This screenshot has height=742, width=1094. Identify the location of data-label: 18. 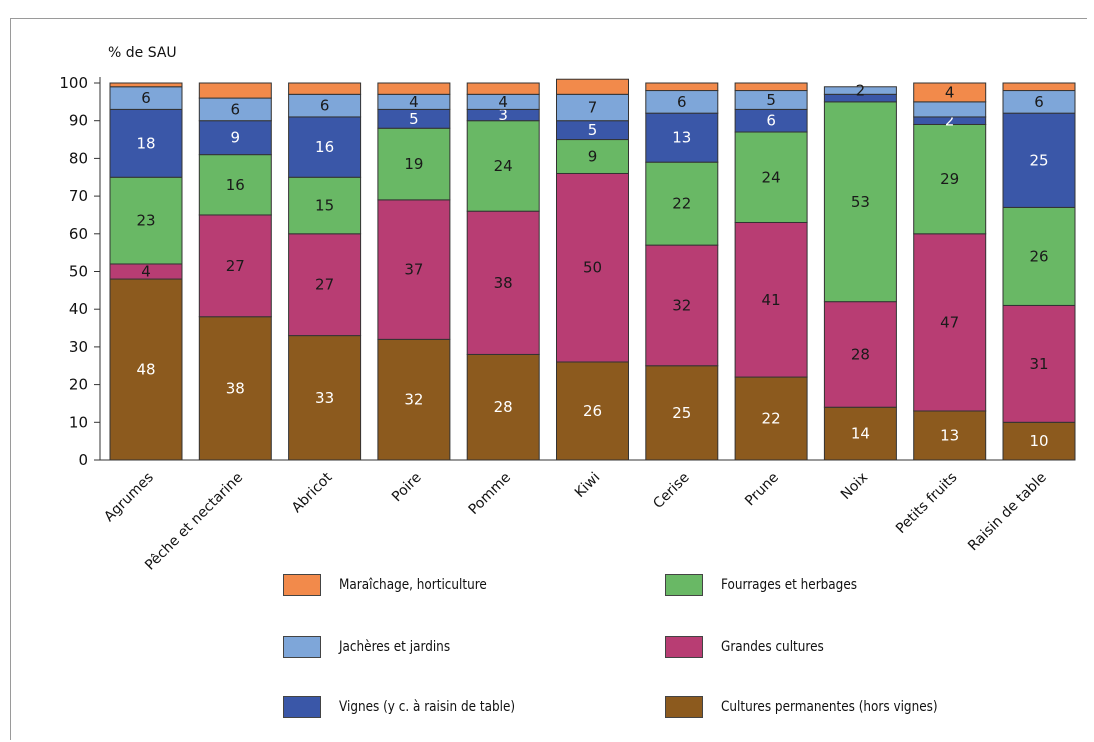
(145, 143).